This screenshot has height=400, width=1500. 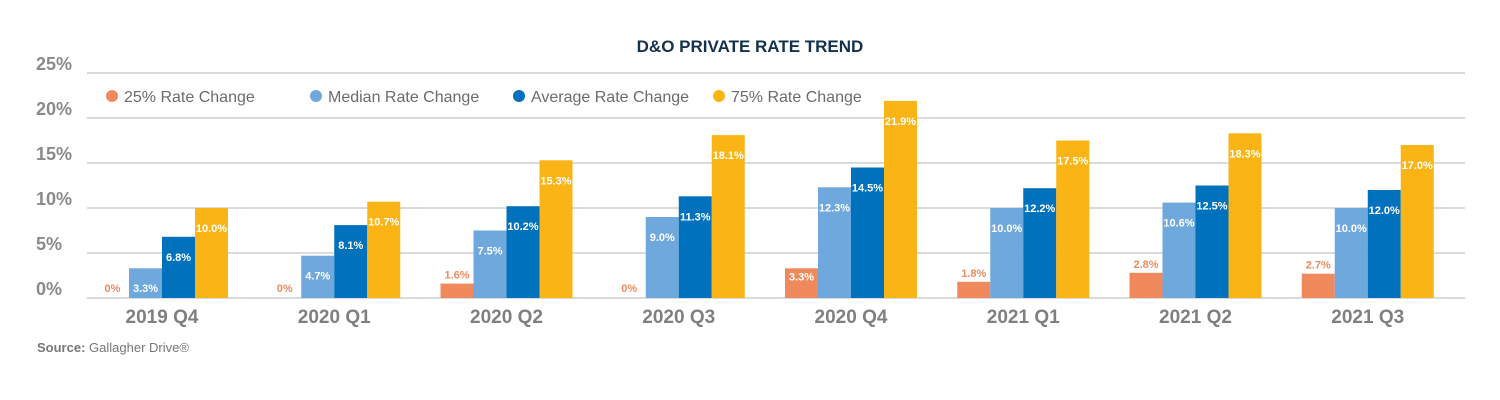 What do you see at coordinates (54, 109) in the screenshot?
I see `y-tick-label: 20%` at bounding box center [54, 109].